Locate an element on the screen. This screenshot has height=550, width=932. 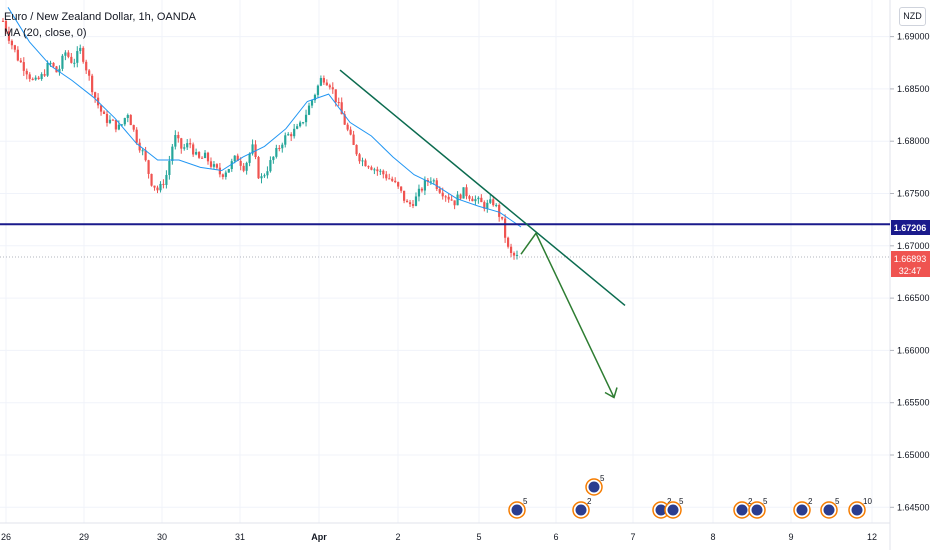
last-price-tag is located at coordinates (910, 264).